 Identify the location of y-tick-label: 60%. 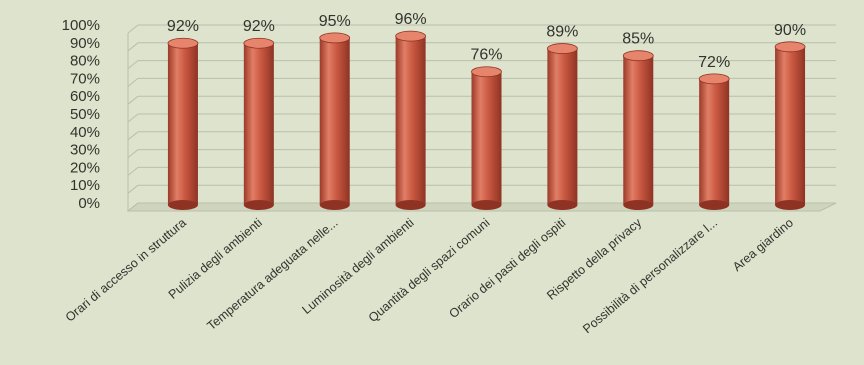
(85, 96).